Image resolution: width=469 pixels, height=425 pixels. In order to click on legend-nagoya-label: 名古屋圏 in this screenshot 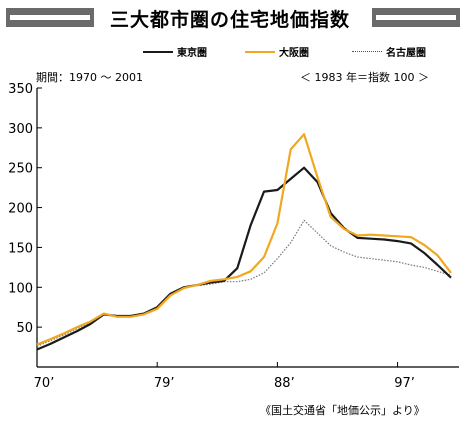, I will do `click(406, 53)`.